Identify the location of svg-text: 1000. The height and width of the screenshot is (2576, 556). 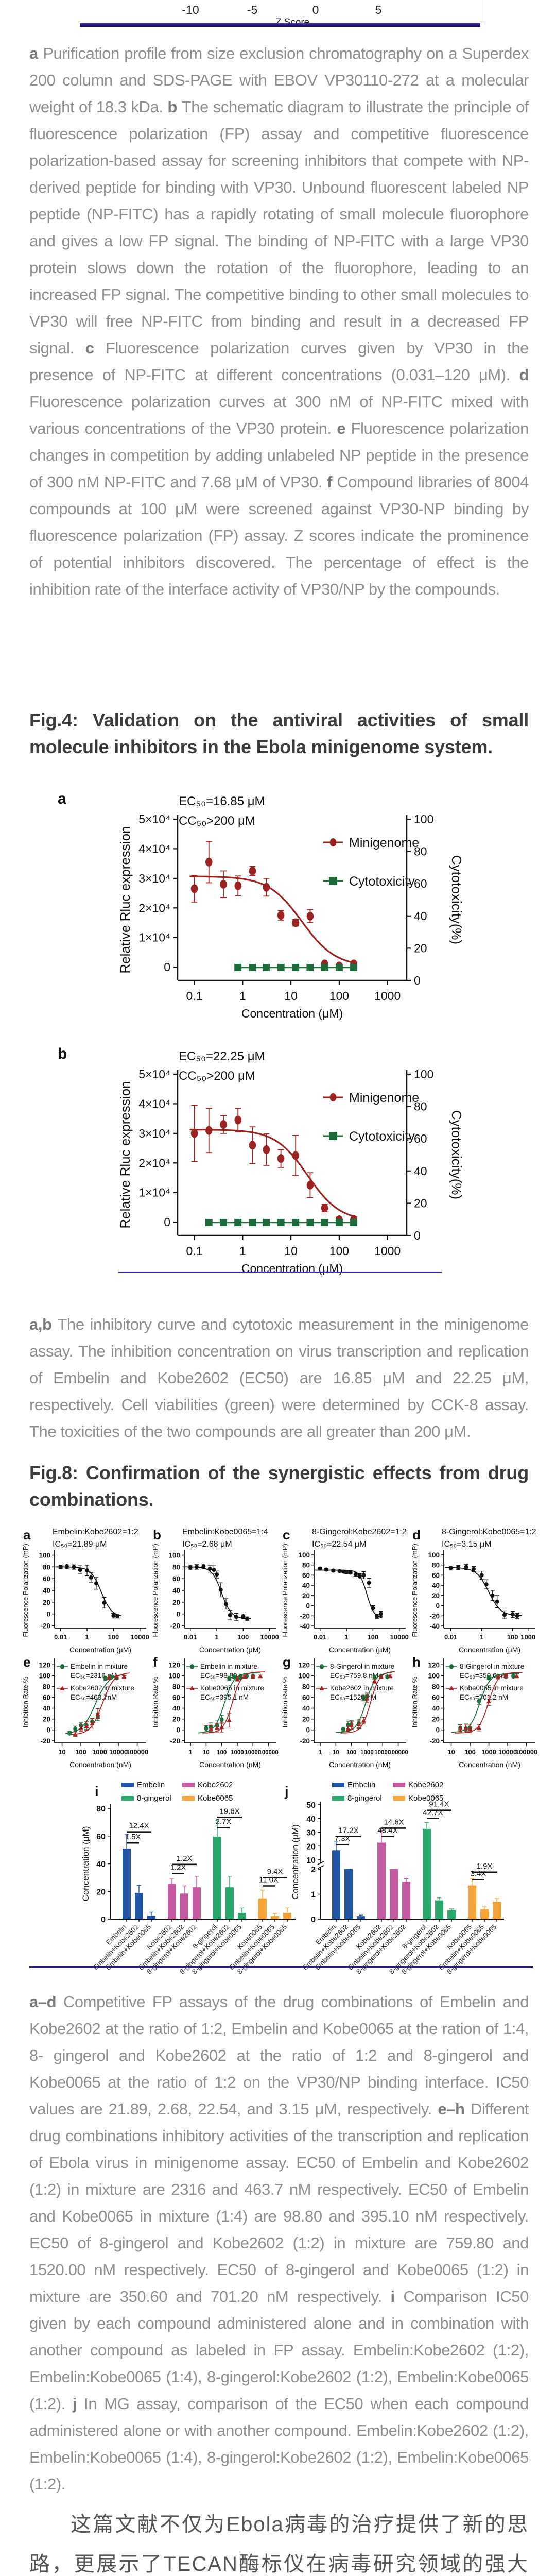
(237, 1753).